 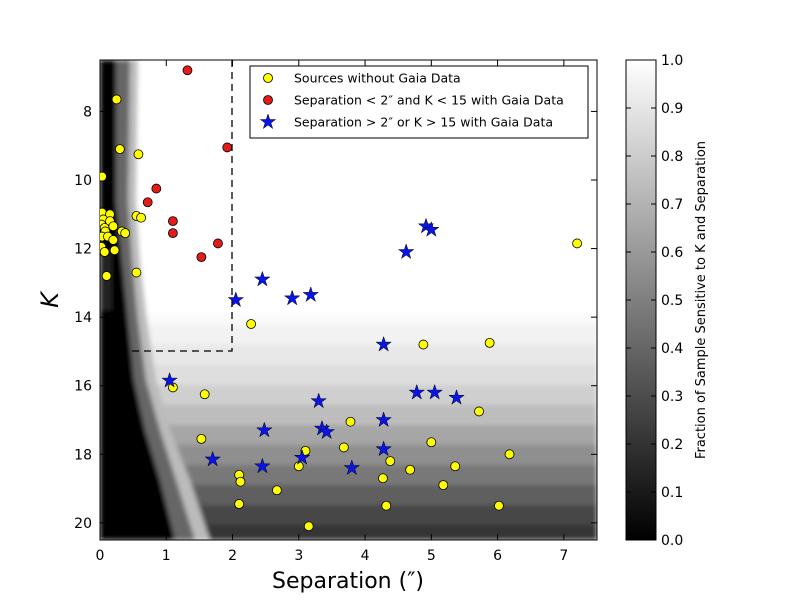 I want to click on colorbar-tick-label: 1.0, so click(x=672, y=61).